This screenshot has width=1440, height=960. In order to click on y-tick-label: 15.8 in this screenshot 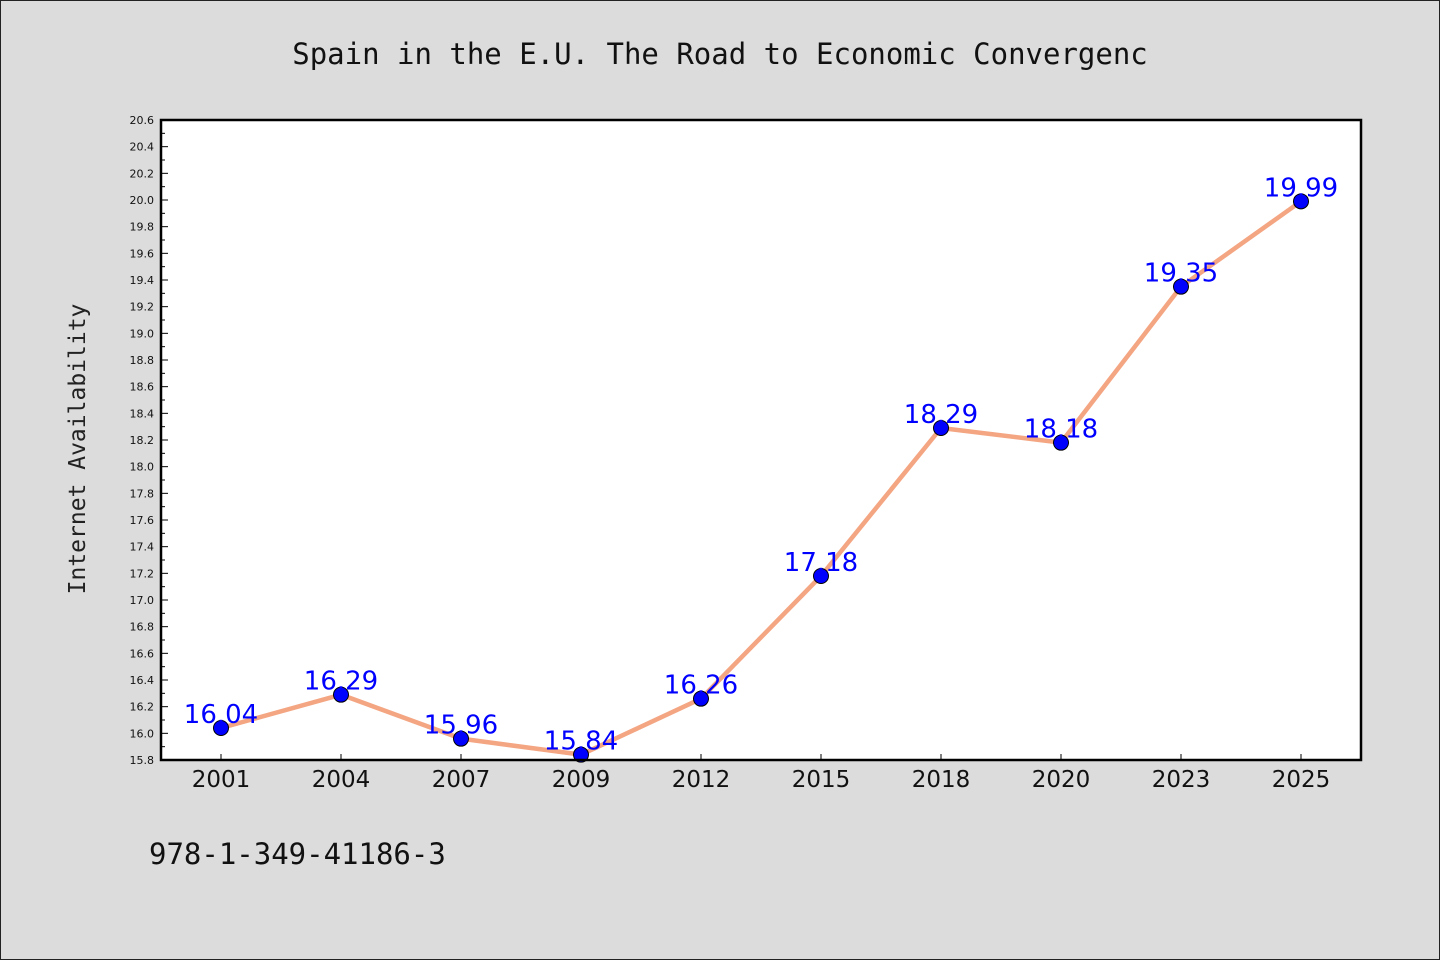, I will do `click(142, 760)`.